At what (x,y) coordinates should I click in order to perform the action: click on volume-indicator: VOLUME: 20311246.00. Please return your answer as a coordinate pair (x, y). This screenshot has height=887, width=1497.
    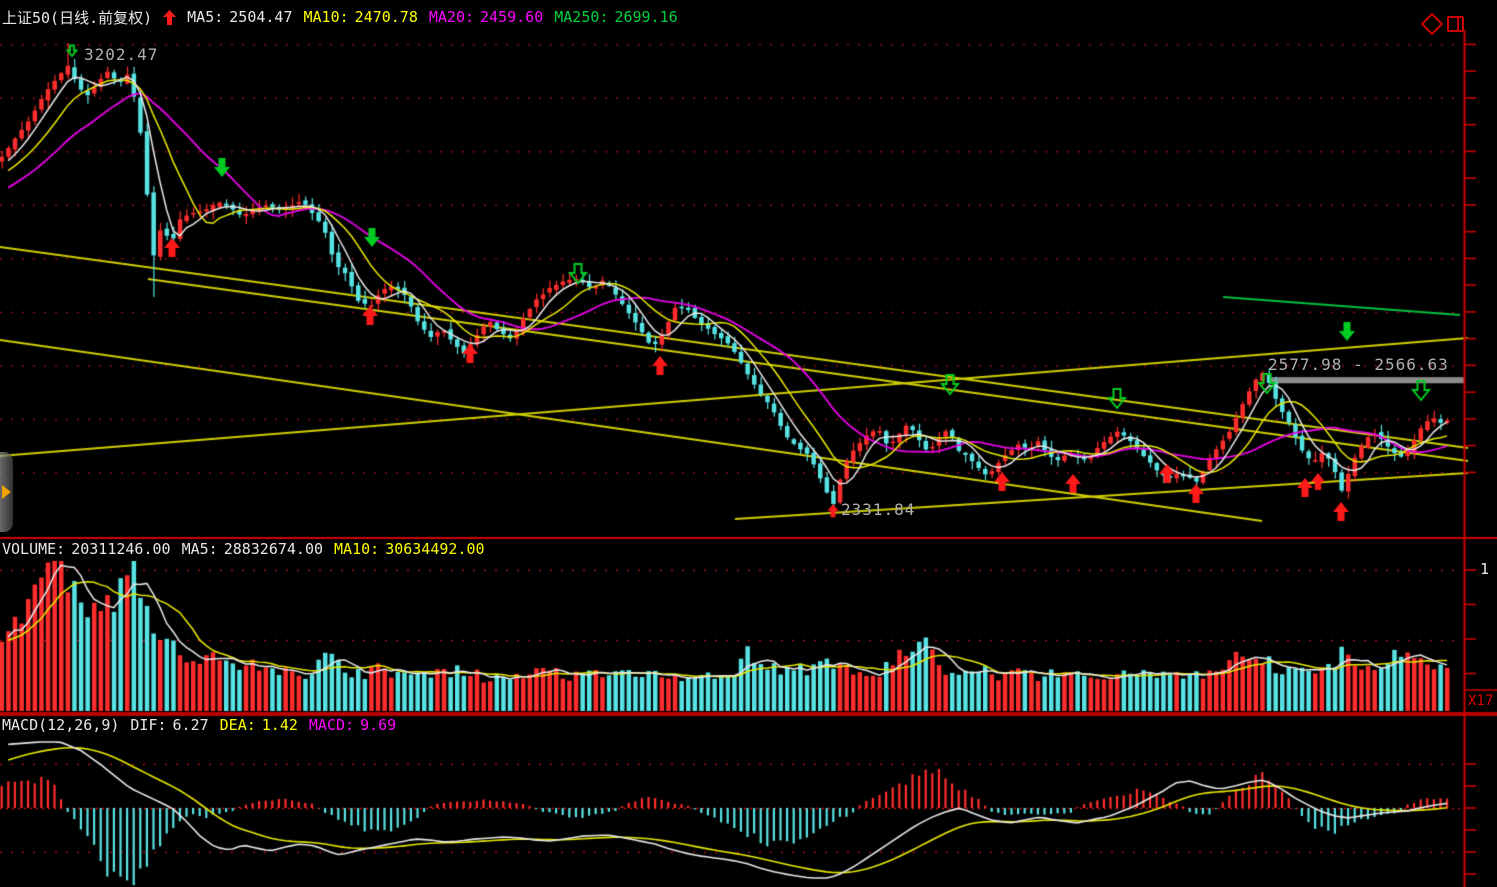
    Looking at the image, I should click on (86, 549).